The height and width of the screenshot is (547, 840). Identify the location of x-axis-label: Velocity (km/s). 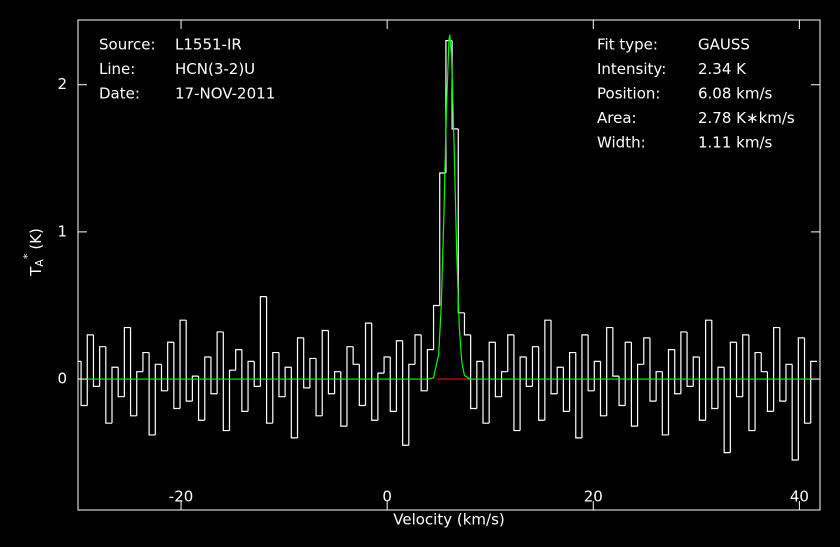
(448, 520).